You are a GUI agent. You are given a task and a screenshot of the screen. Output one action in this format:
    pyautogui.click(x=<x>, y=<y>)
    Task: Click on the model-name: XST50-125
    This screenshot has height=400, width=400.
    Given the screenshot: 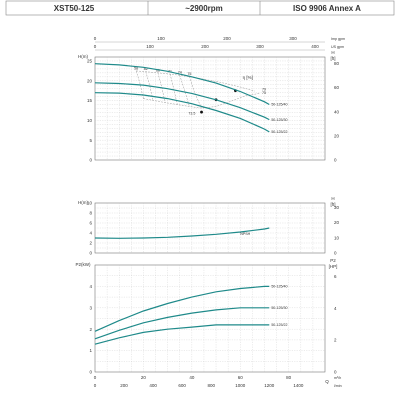 What is the action you would take?
    pyautogui.click(x=74, y=8)
    